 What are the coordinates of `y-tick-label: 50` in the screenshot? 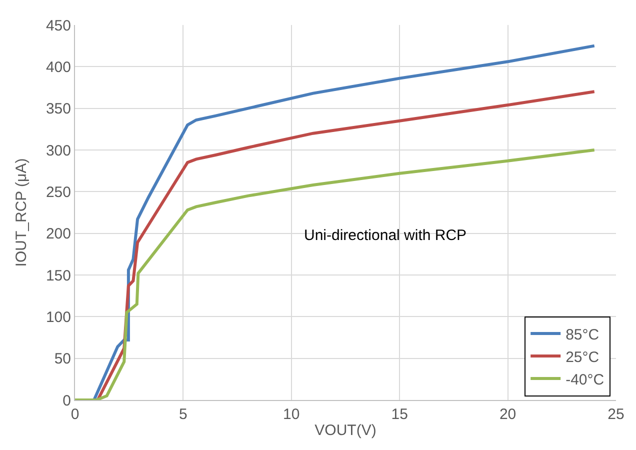 It's located at (62, 359).